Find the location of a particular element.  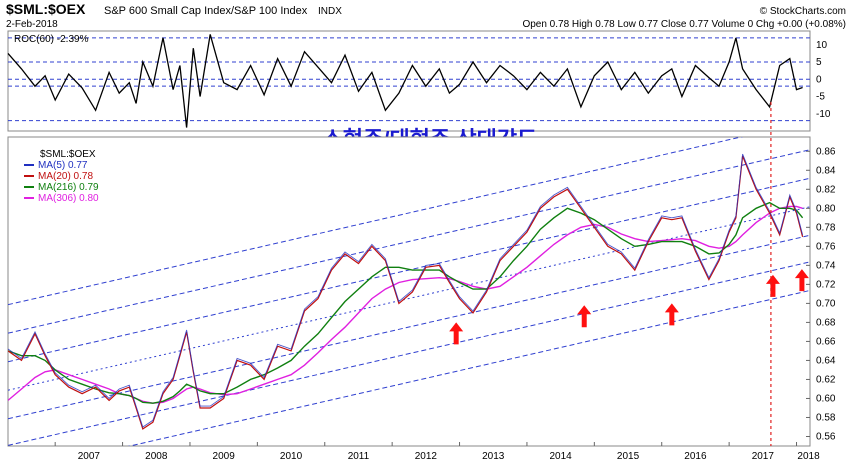

price-tick-label: 0.84 is located at coordinates (826, 170).